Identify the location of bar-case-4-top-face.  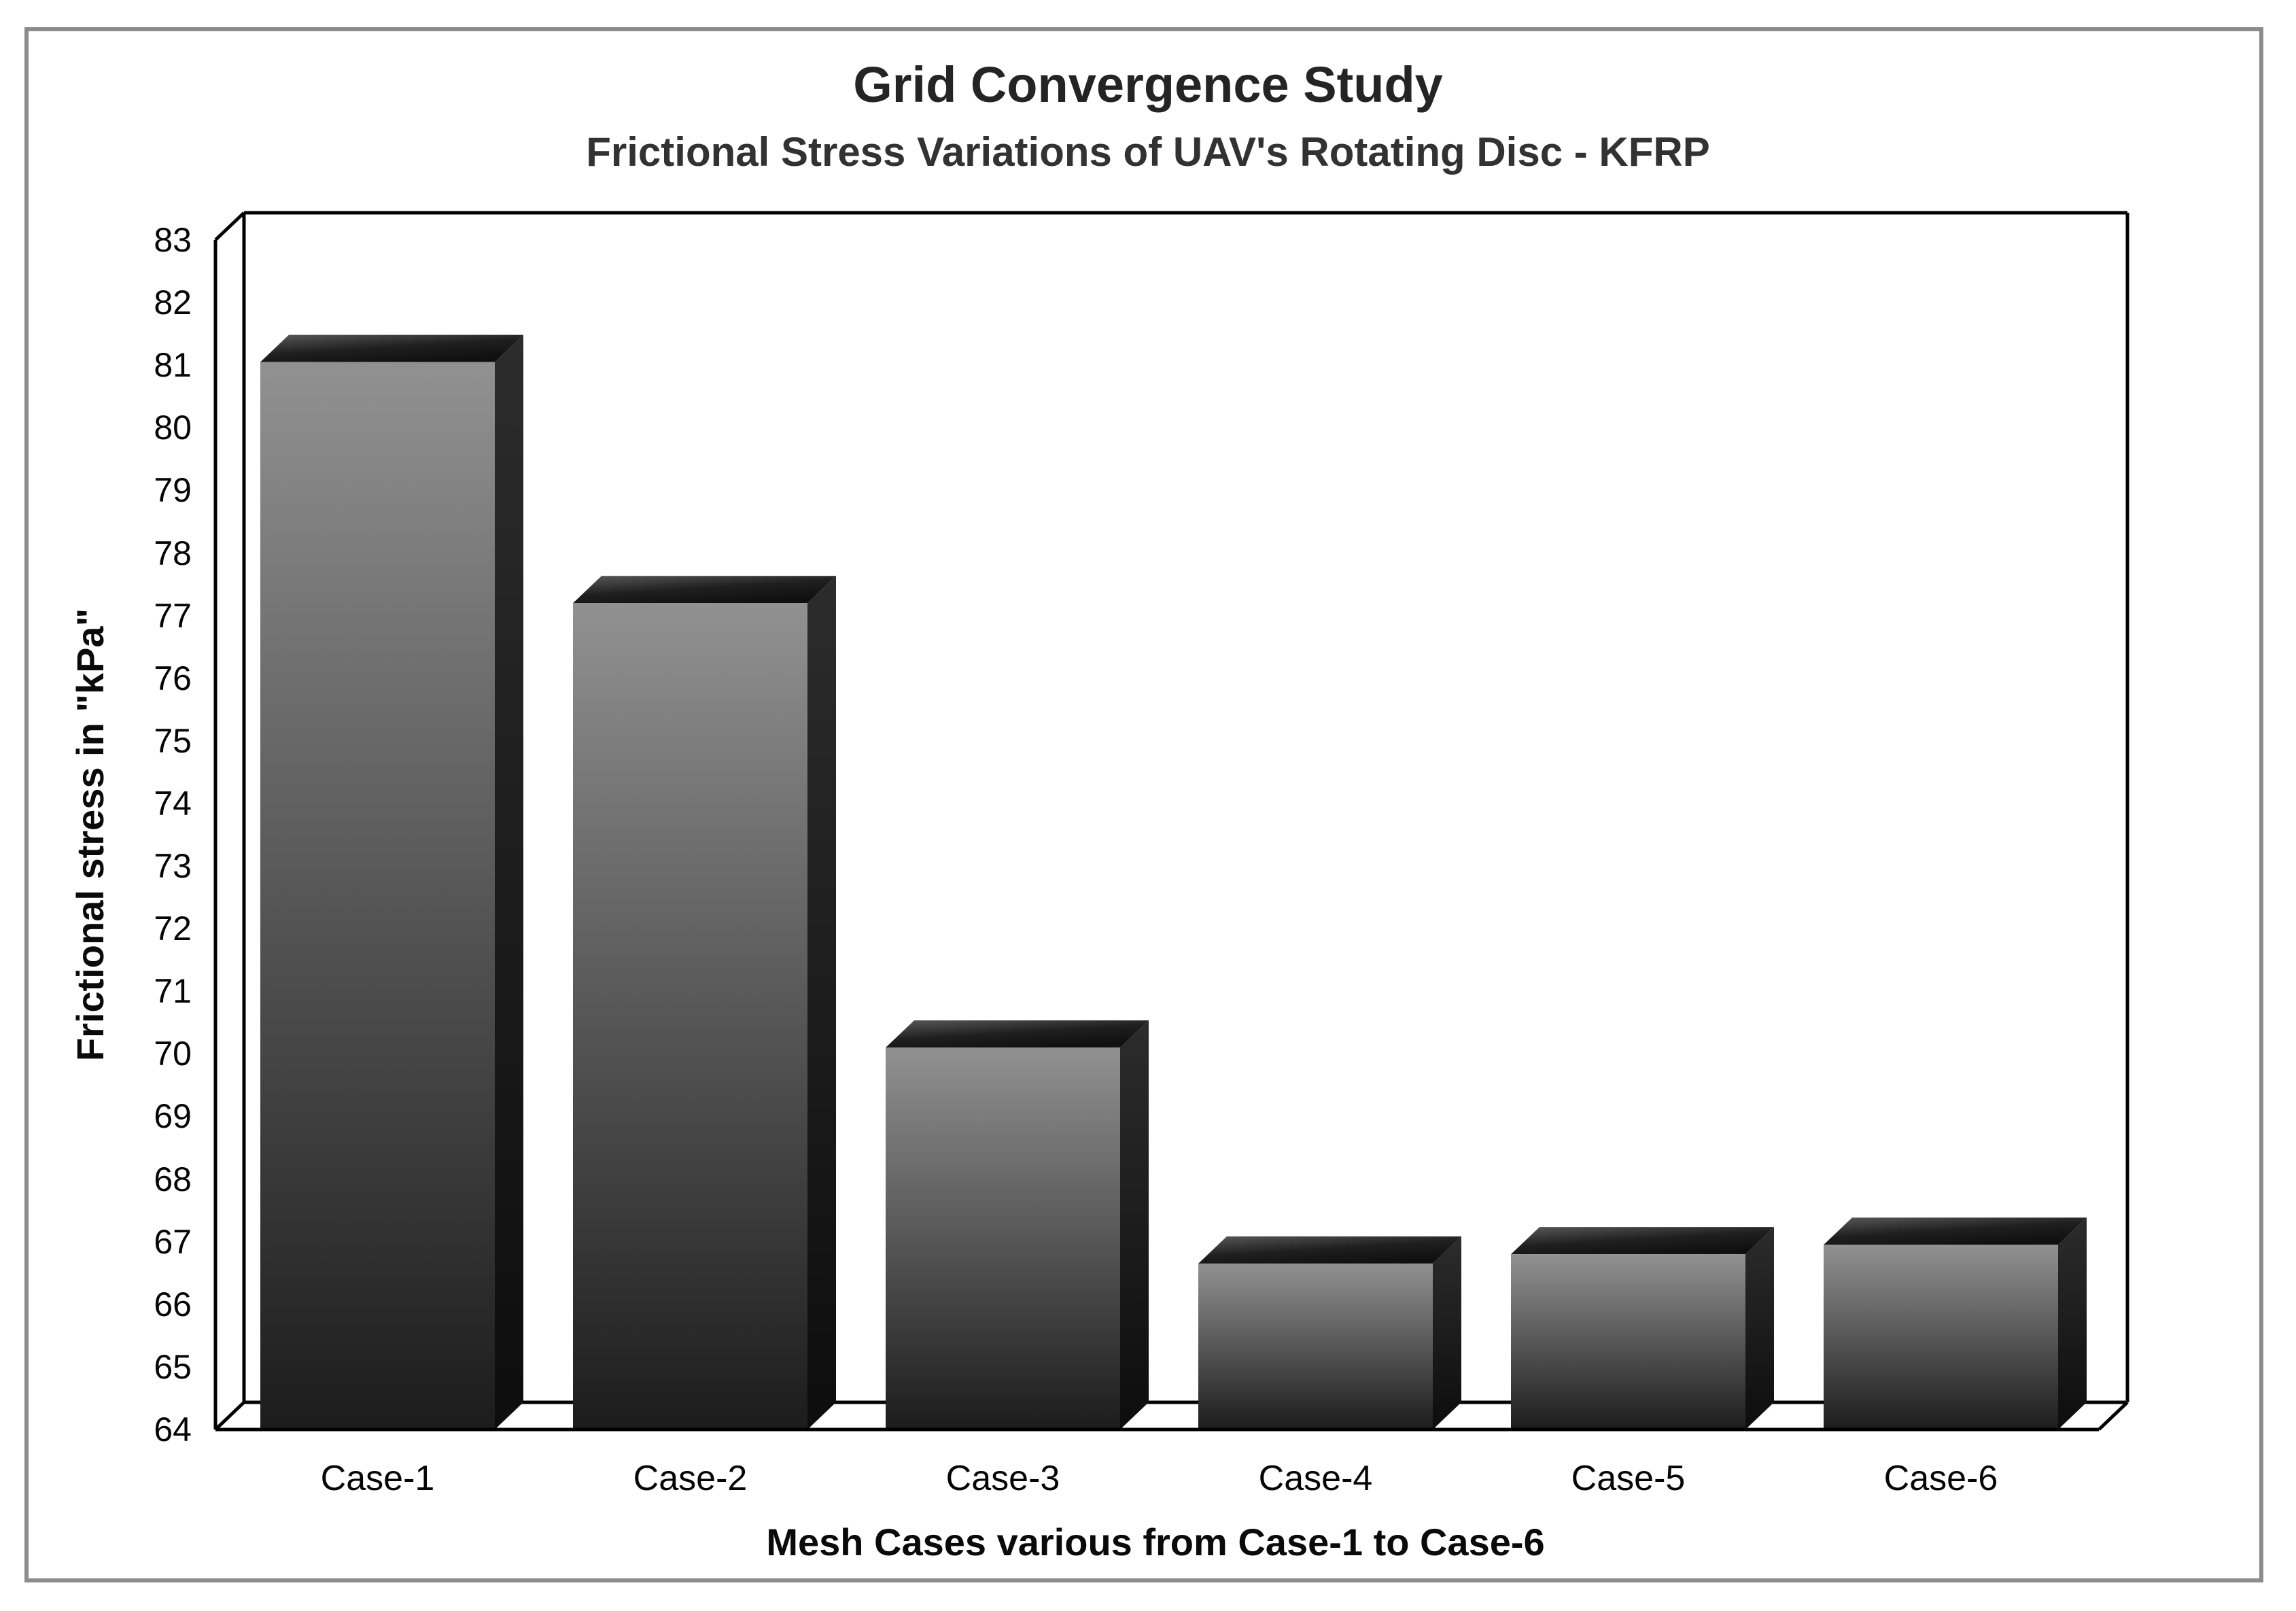
(1329, 1250).